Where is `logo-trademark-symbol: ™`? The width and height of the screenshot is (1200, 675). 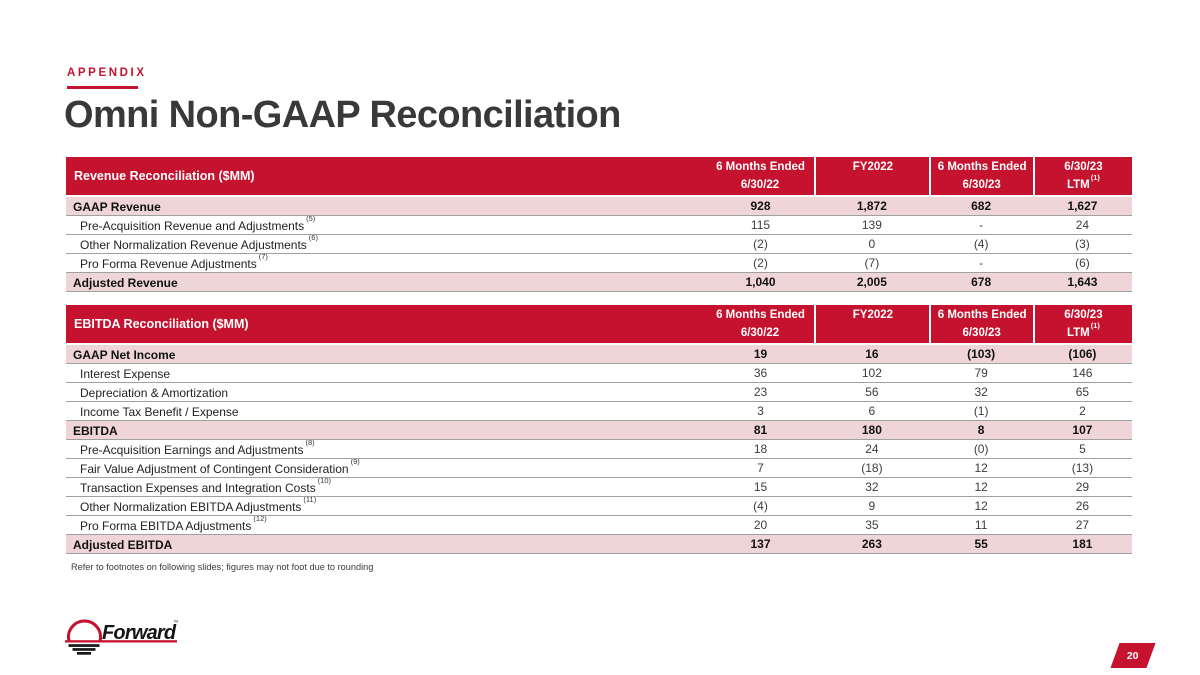
logo-trademark-symbol: ™ is located at coordinates (176, 623).